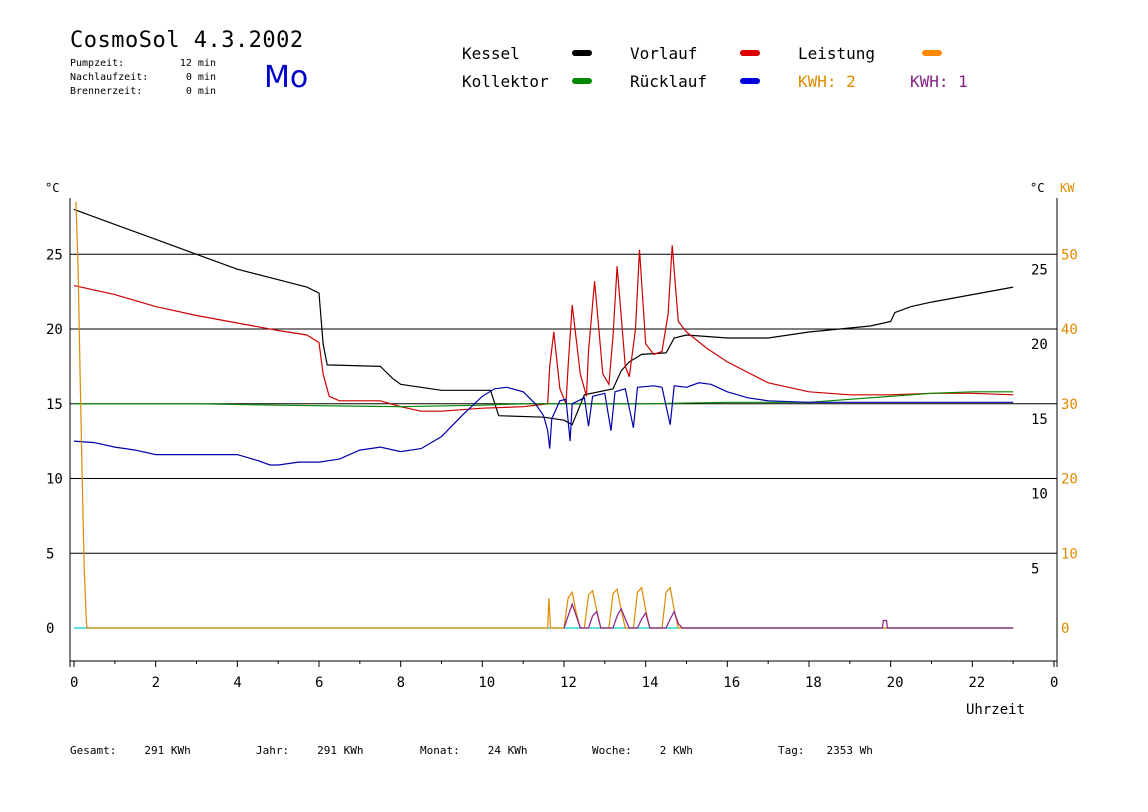 This screenshot has width=1148, height=812. What do you see at coordinates (568, 683) in the screenshot?
I see `x-tick-label-6: 12` at bounding box center [568, 683].